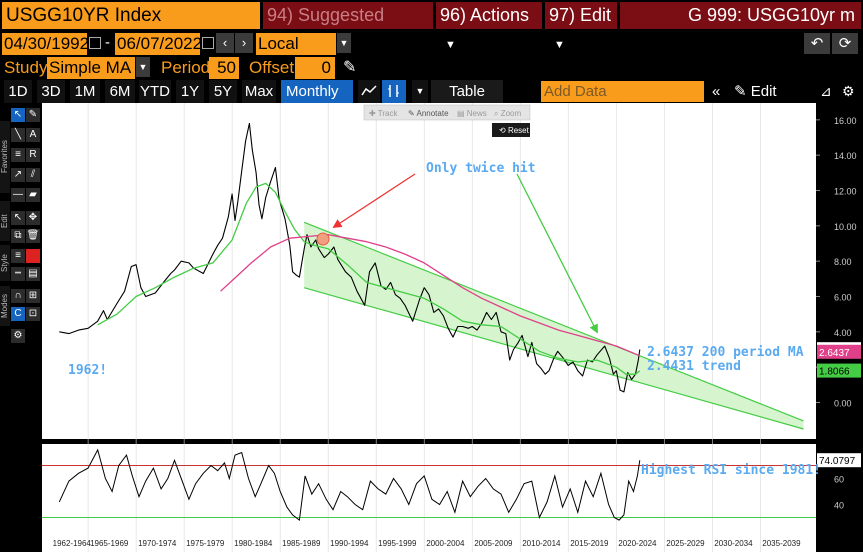 The height and width of the screenshot is (552, 863). Describe the element at coordinates (33, 218) in the screenshot. I see `move-icon: ✥` at that location.